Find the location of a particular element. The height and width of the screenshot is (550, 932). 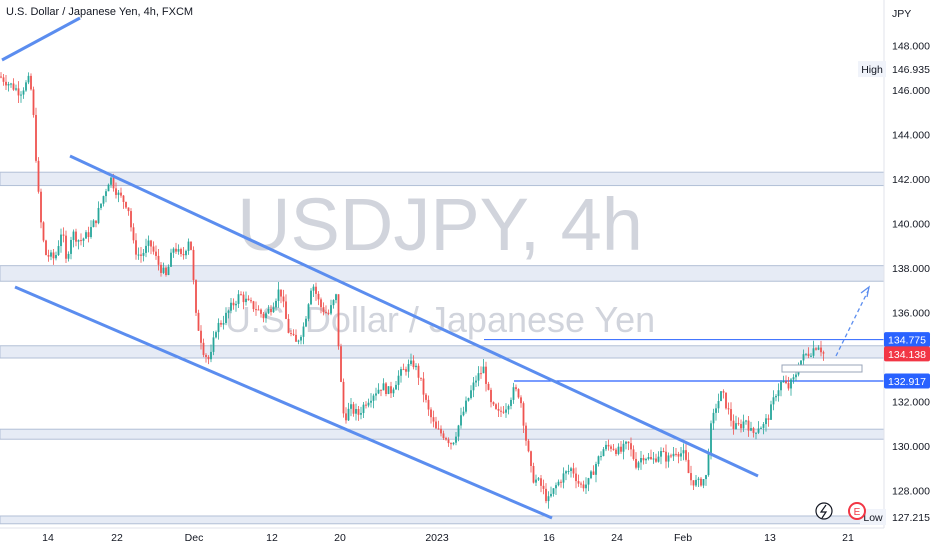

entry-box is located at coordinates (822, 368).